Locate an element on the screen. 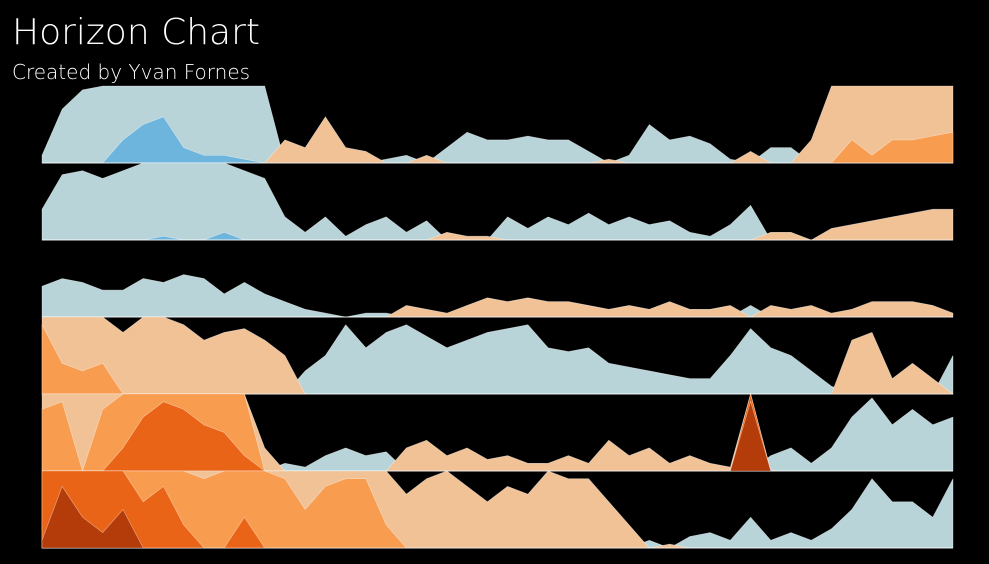 This screenshot has height=564, width=989. chart-title: Horizon Chart is located at coordinates (136, 32).